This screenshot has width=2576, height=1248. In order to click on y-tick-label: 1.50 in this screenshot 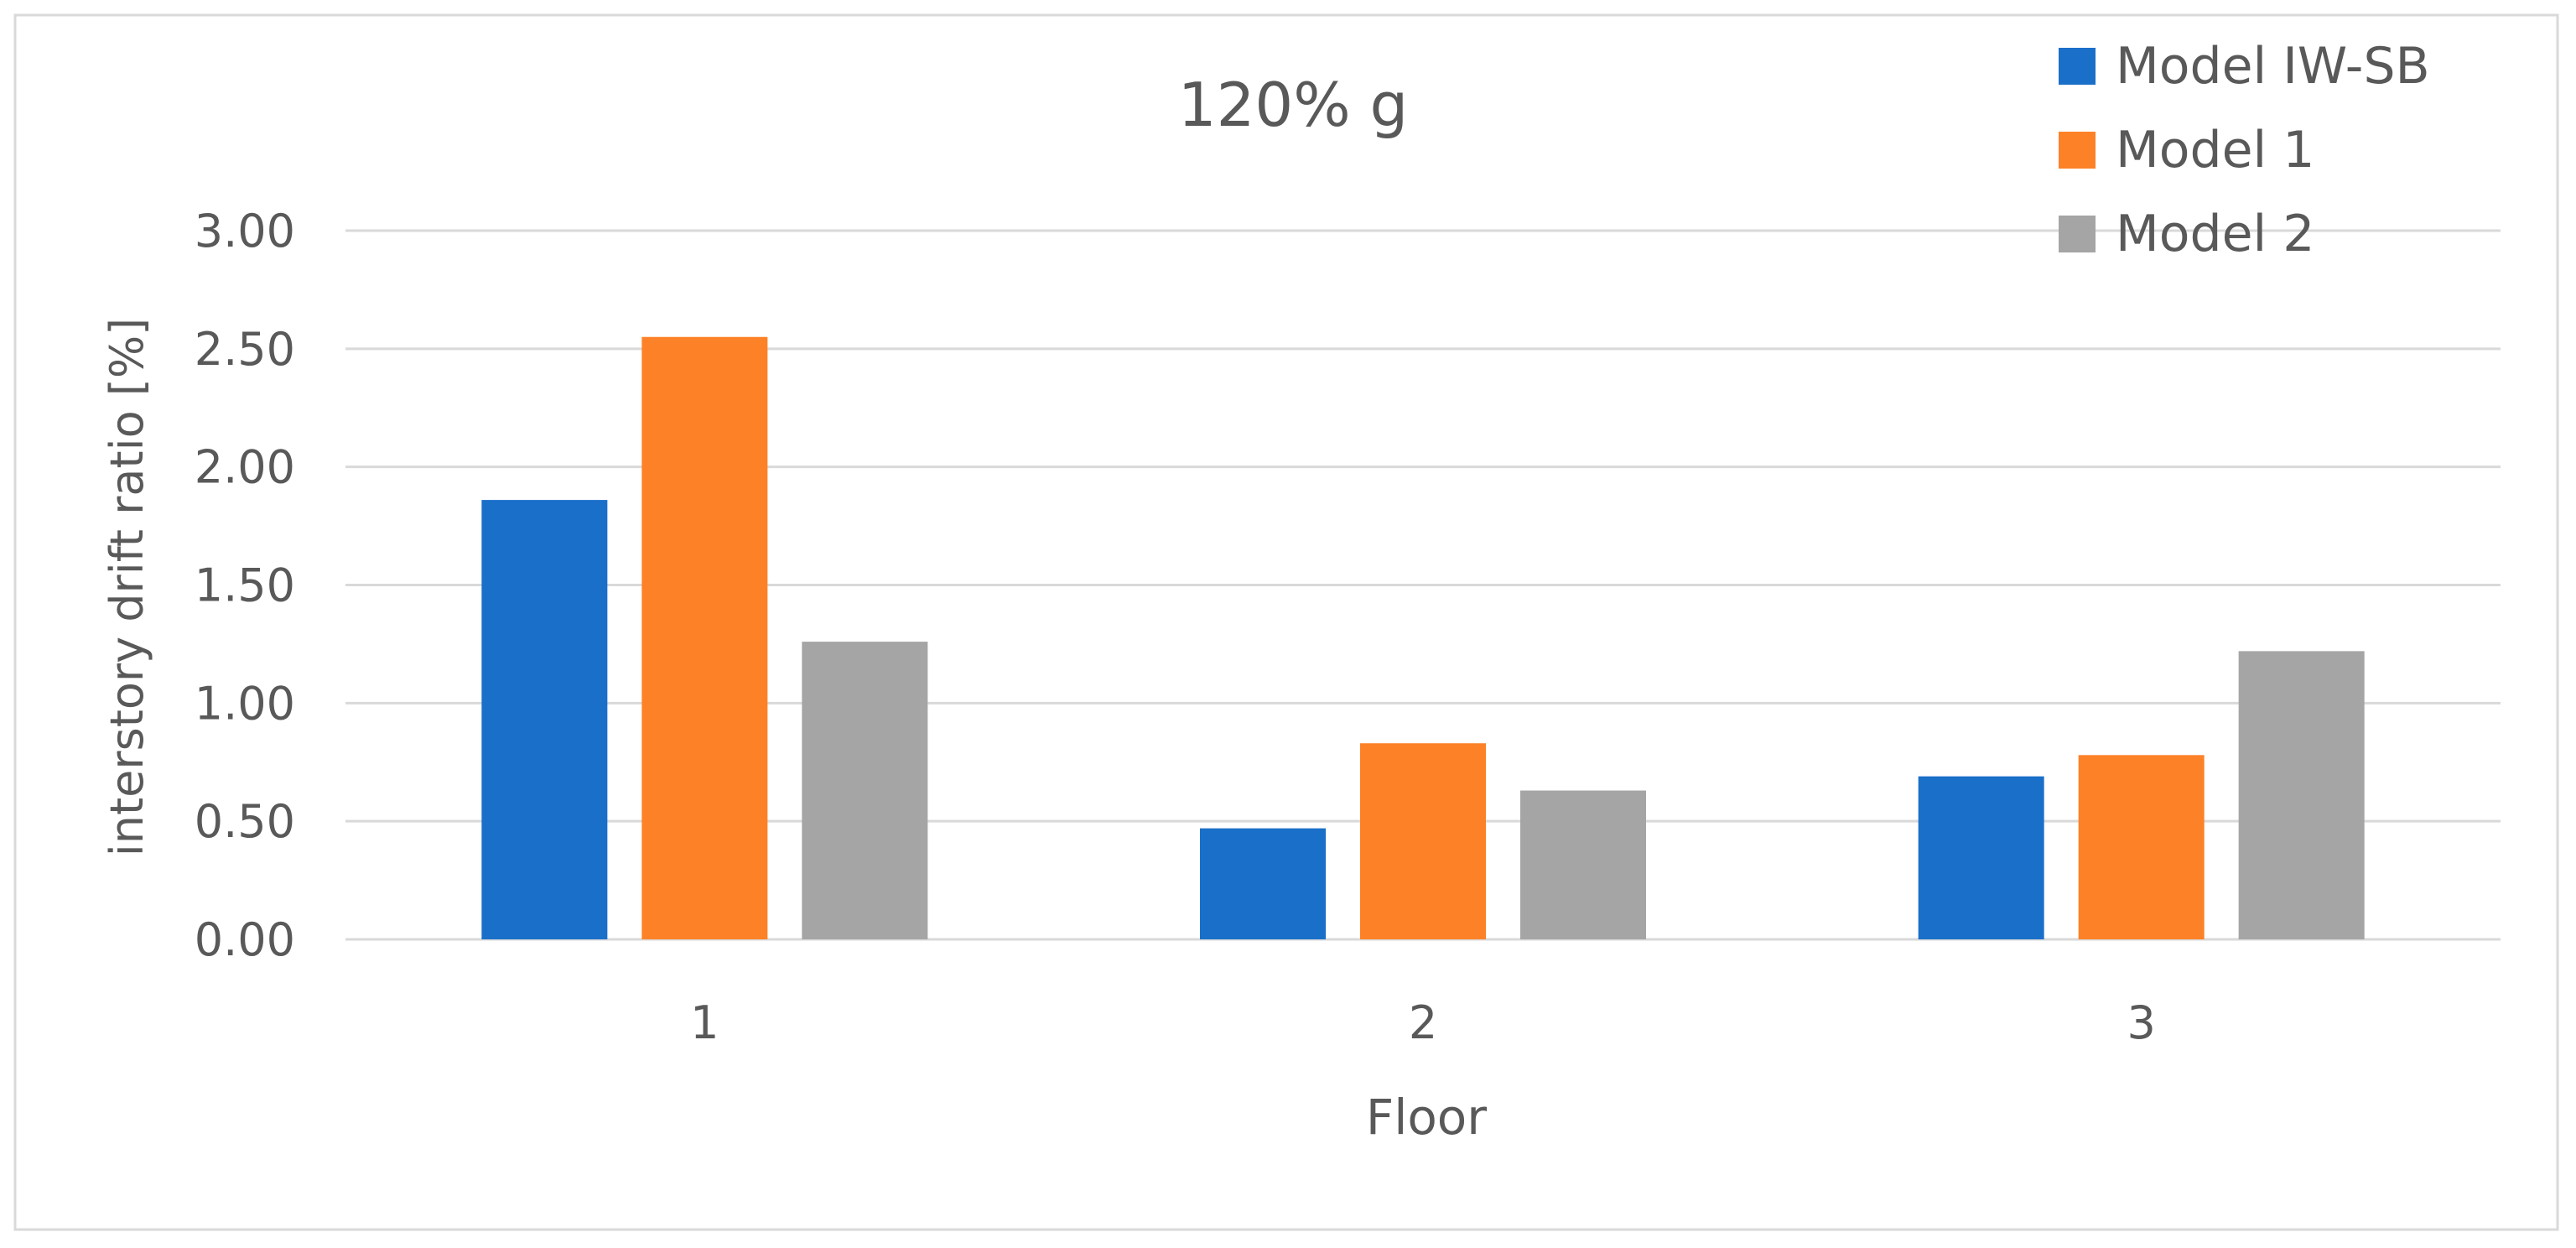, I will do `click(245, 585)`.